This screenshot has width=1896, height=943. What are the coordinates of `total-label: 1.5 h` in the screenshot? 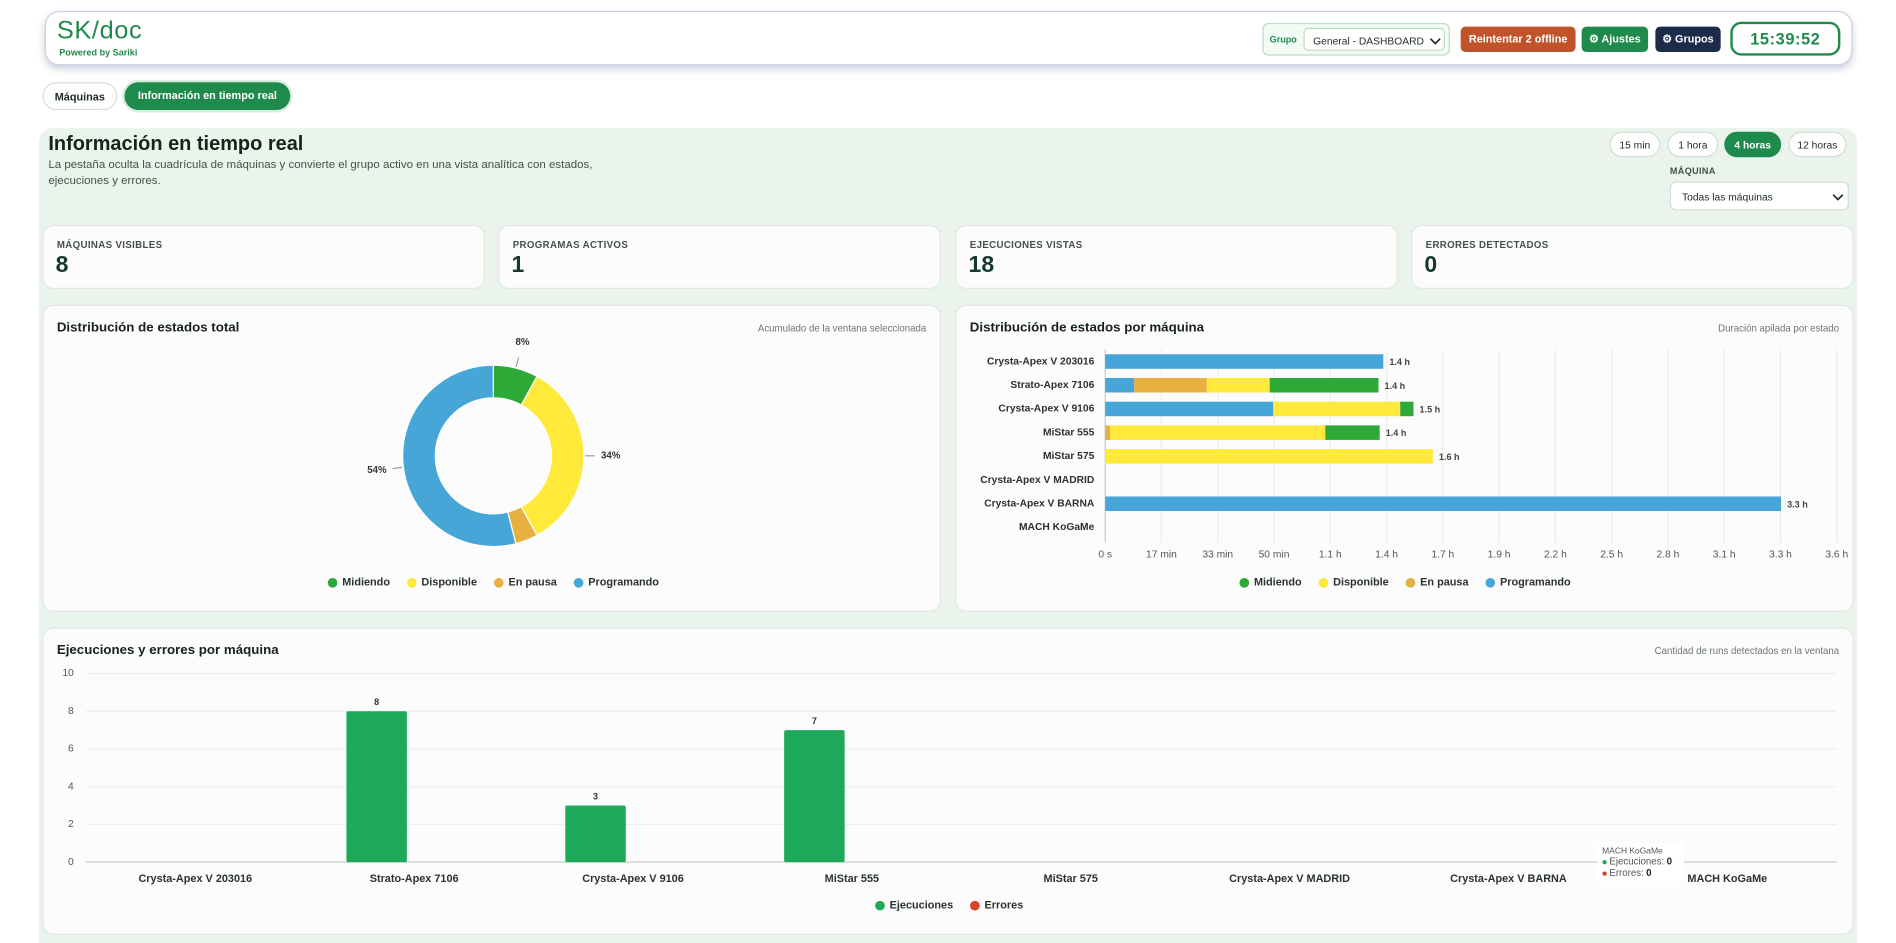 It's located at (1430, 410).